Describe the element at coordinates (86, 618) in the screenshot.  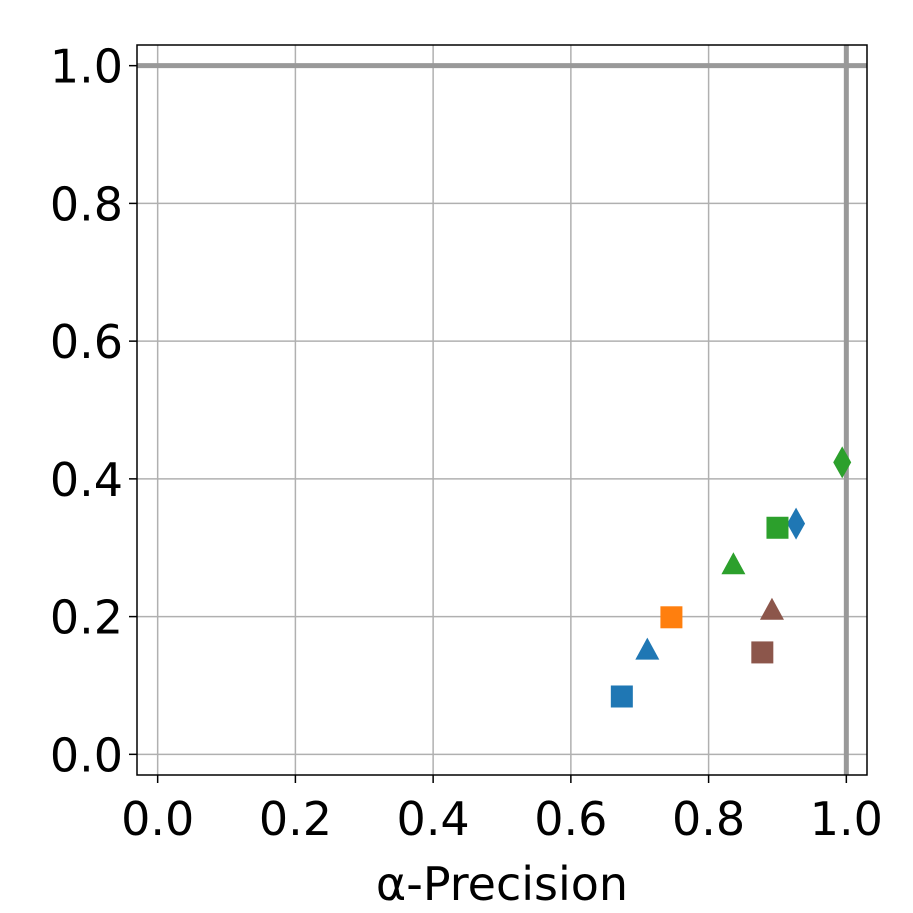
I see `y-tick-label: 0.2` at that location.